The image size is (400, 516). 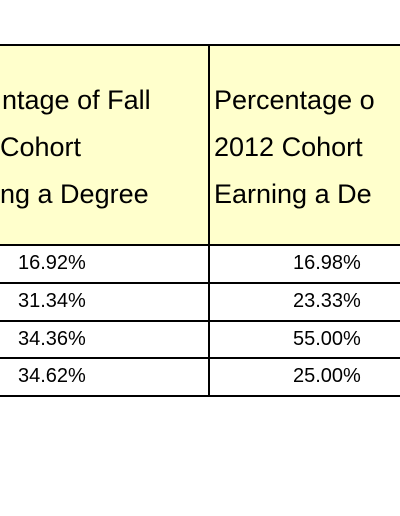 I want to click on cell-value: 25.00%, so click(x=327, y=376).